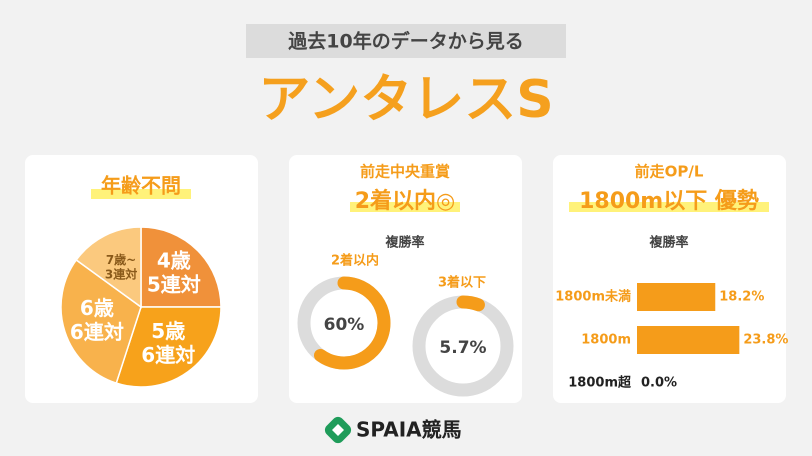 The height and width of the screenshot is (456, 812). I want to click on header-subtitle: 過去10年のデータから見る, so click(405, 41).